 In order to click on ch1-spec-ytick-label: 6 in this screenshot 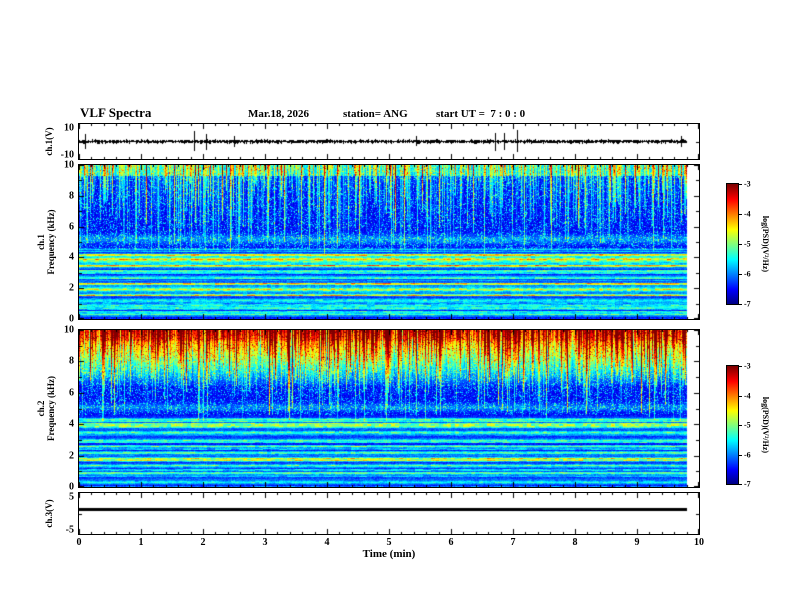, I will do `click(71, 227)`.